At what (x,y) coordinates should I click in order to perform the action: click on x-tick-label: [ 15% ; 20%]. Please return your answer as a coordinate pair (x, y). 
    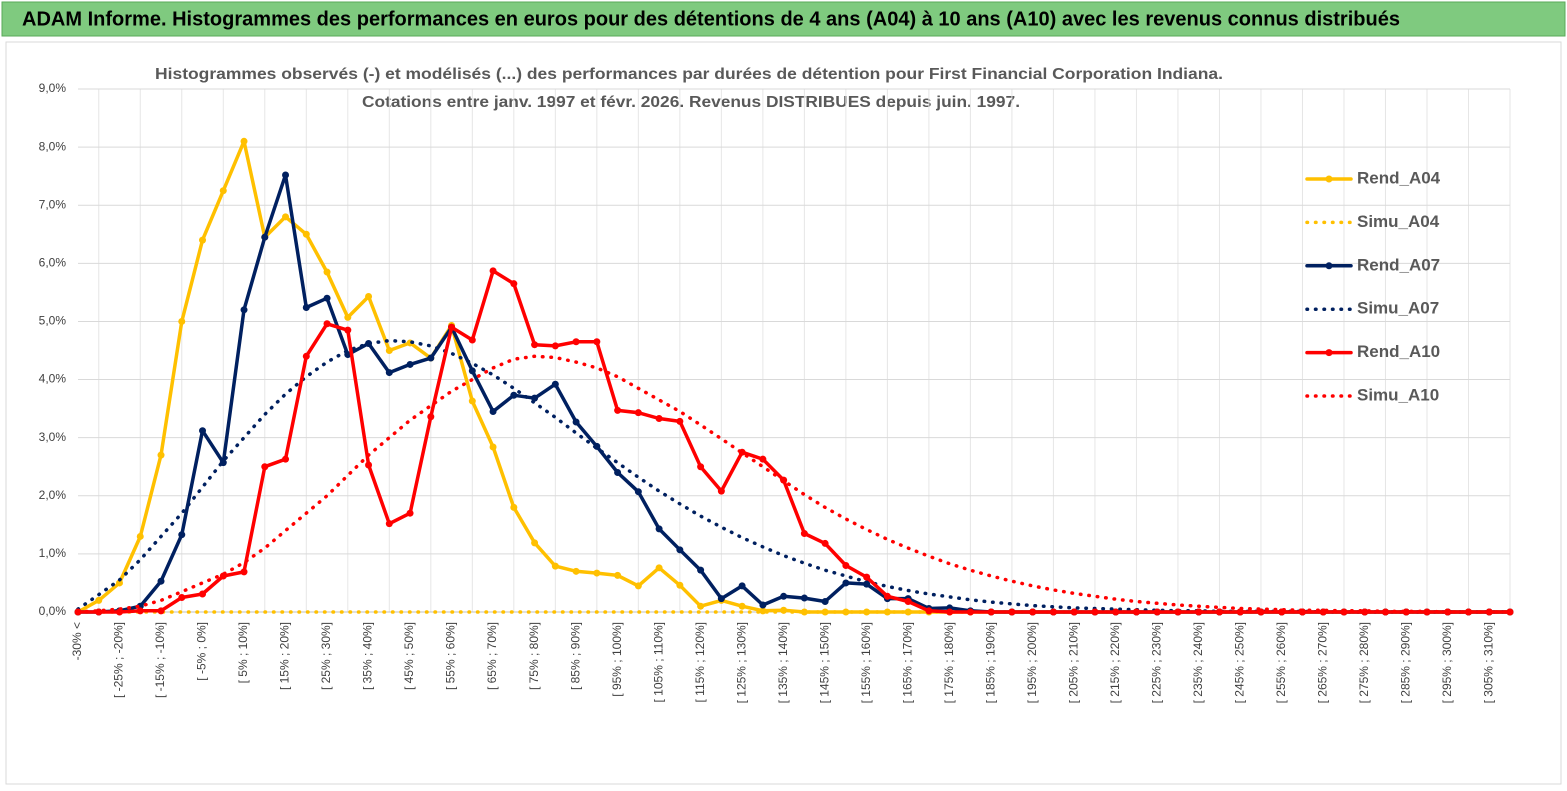
    Looking at the image, I should click on (285, 656).